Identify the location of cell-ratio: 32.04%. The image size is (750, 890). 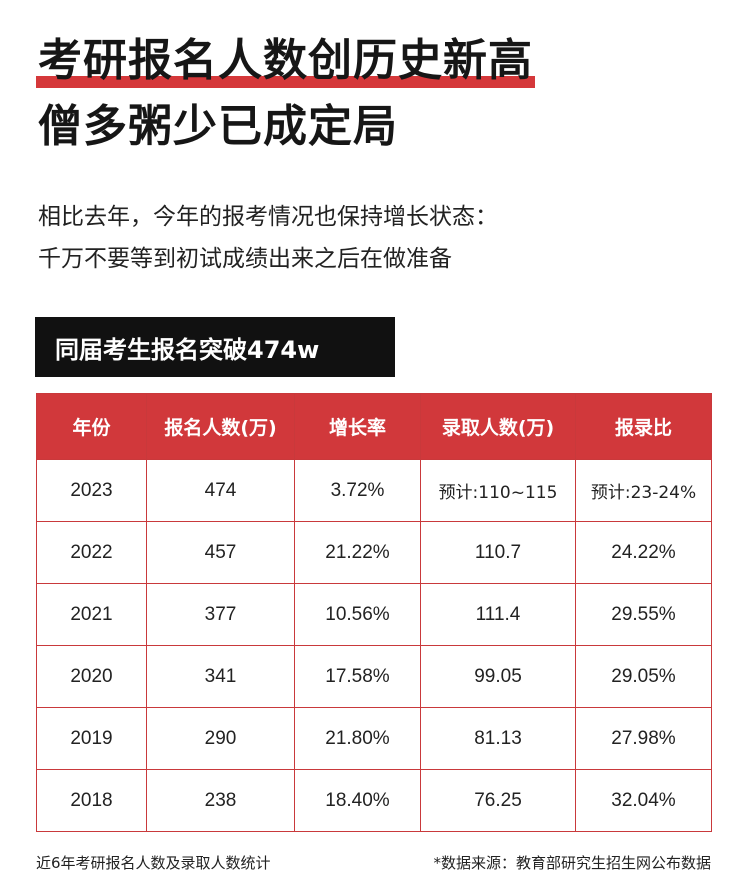
(643, 800).